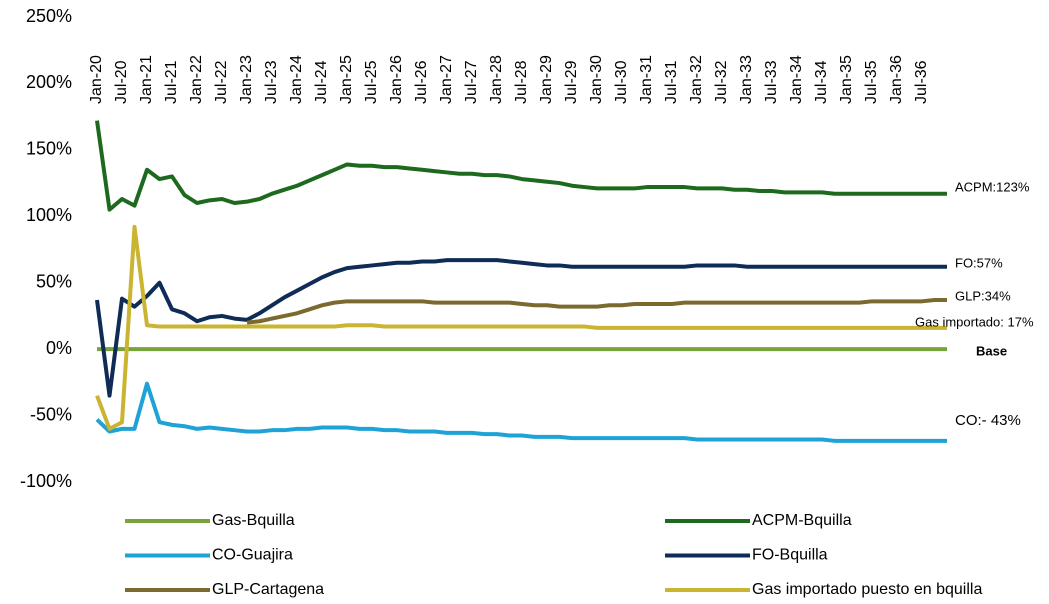 Image resolution: width=1049 pixels, height=604 pixels. Describe the element at coordinates (59, 348) in the screenshot. I see `y-tick-label: 0%` at that location.